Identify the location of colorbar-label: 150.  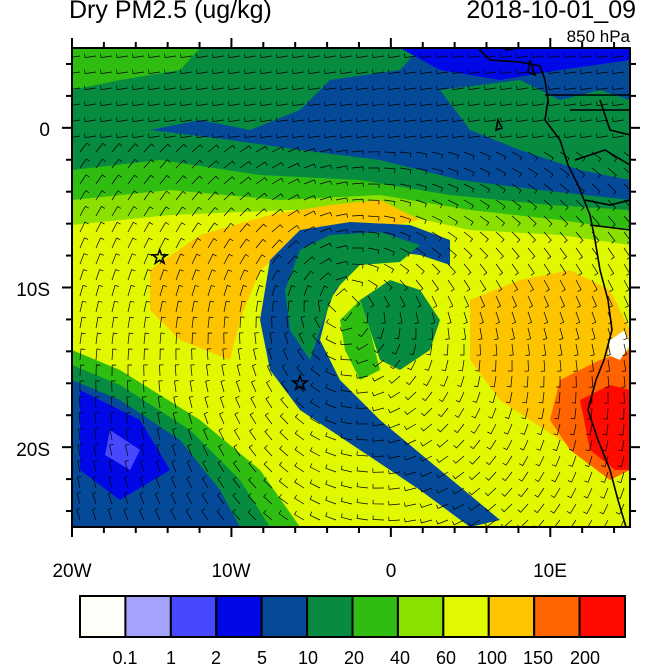
(538, 657).